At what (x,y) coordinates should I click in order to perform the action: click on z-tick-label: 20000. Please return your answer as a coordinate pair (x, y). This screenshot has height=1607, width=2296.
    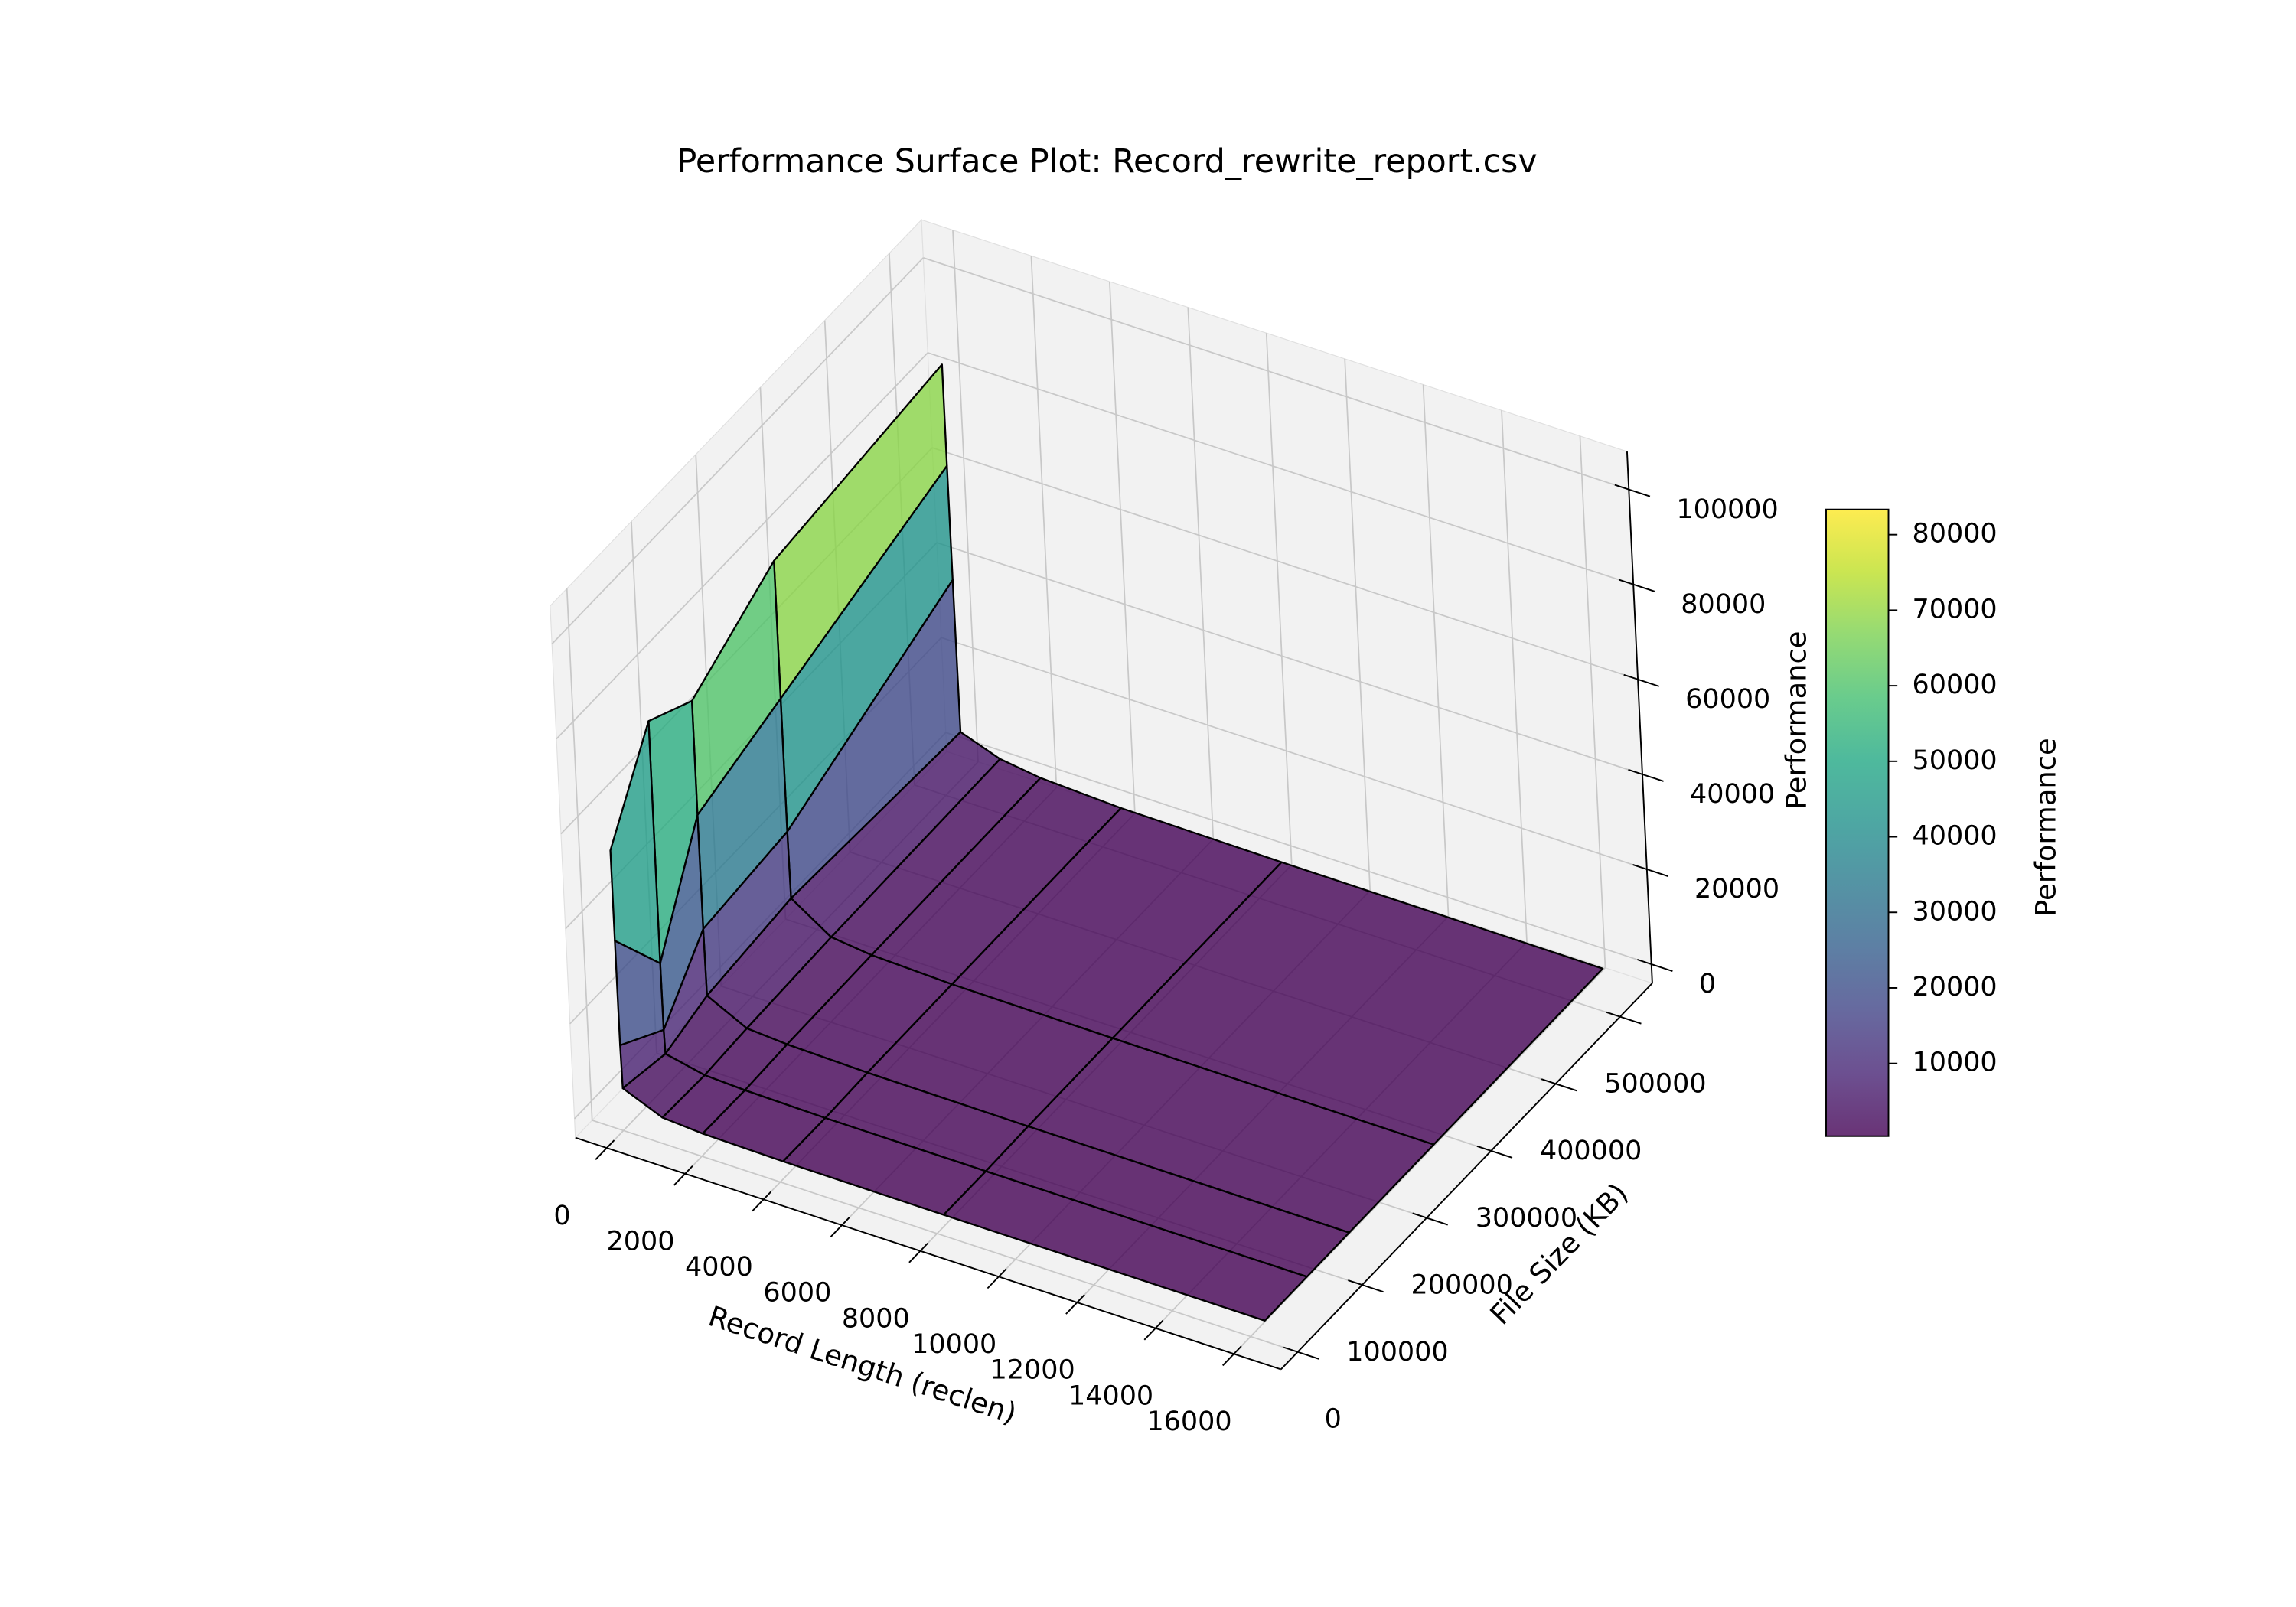
    Looking at the image, I should click on (1736, 890).